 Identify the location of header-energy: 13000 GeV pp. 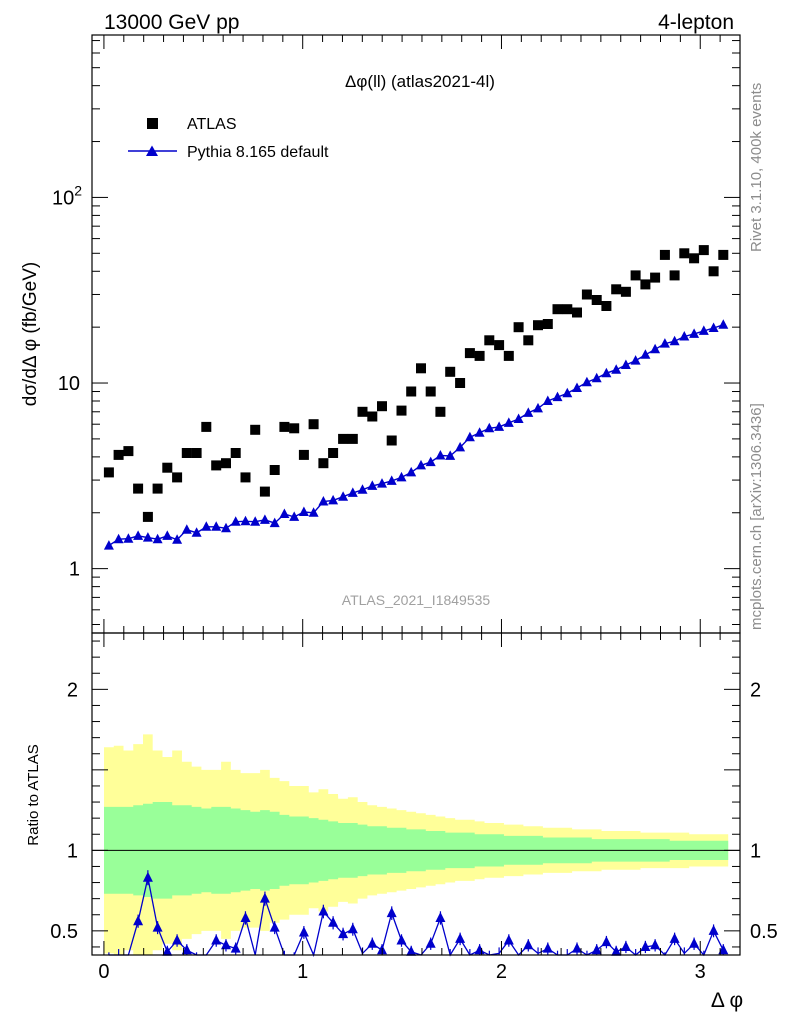
(171, 22).